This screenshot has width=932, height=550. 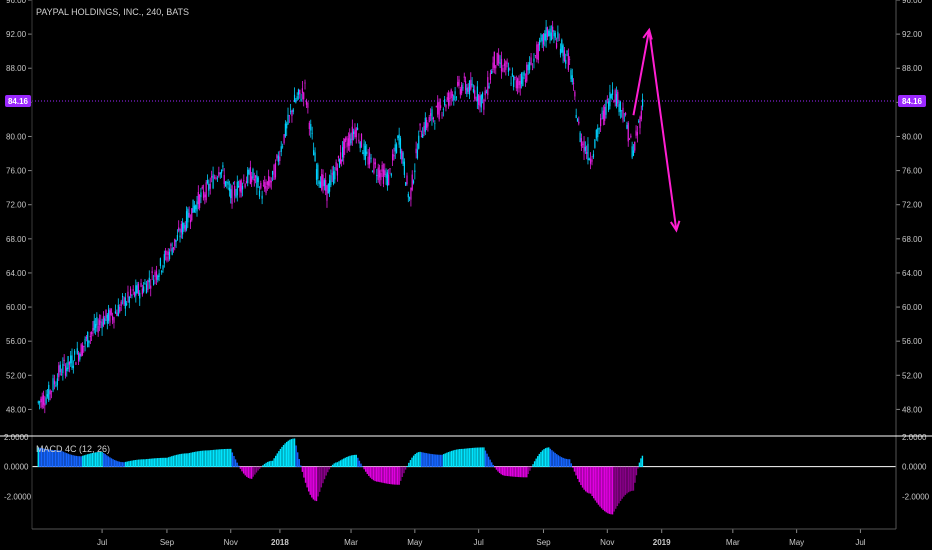 What do you see at coordinates (467, 474) in the screenshot?
I see `macd-pane: 2.0000 2.0000 0.0000 0.0000 -2.0000 -2.0000` at bounding box center [467, 474].